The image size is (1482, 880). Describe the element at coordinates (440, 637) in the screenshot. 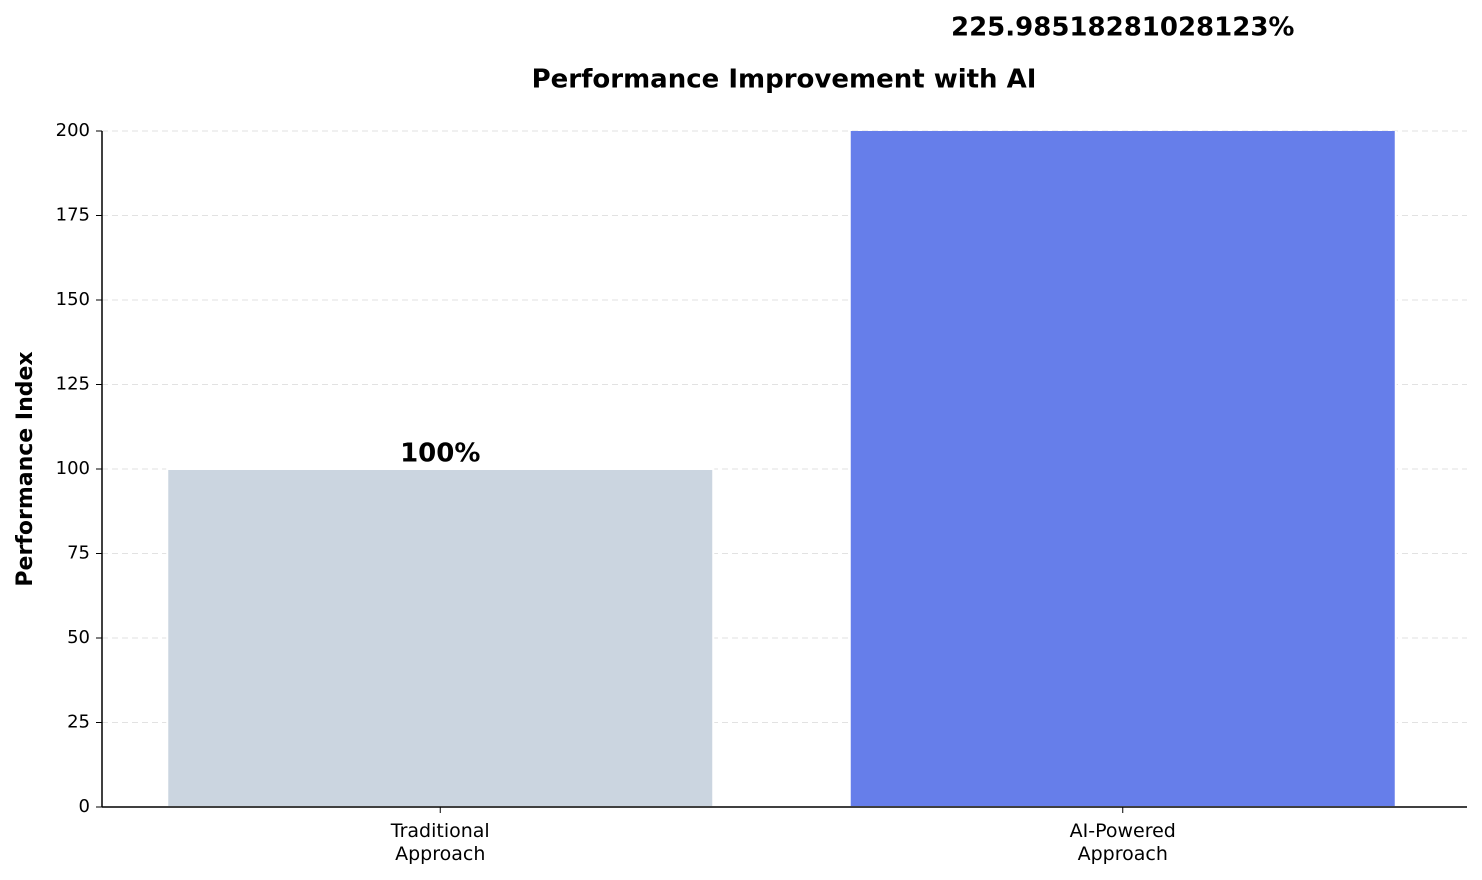

I see `bar` at that location.